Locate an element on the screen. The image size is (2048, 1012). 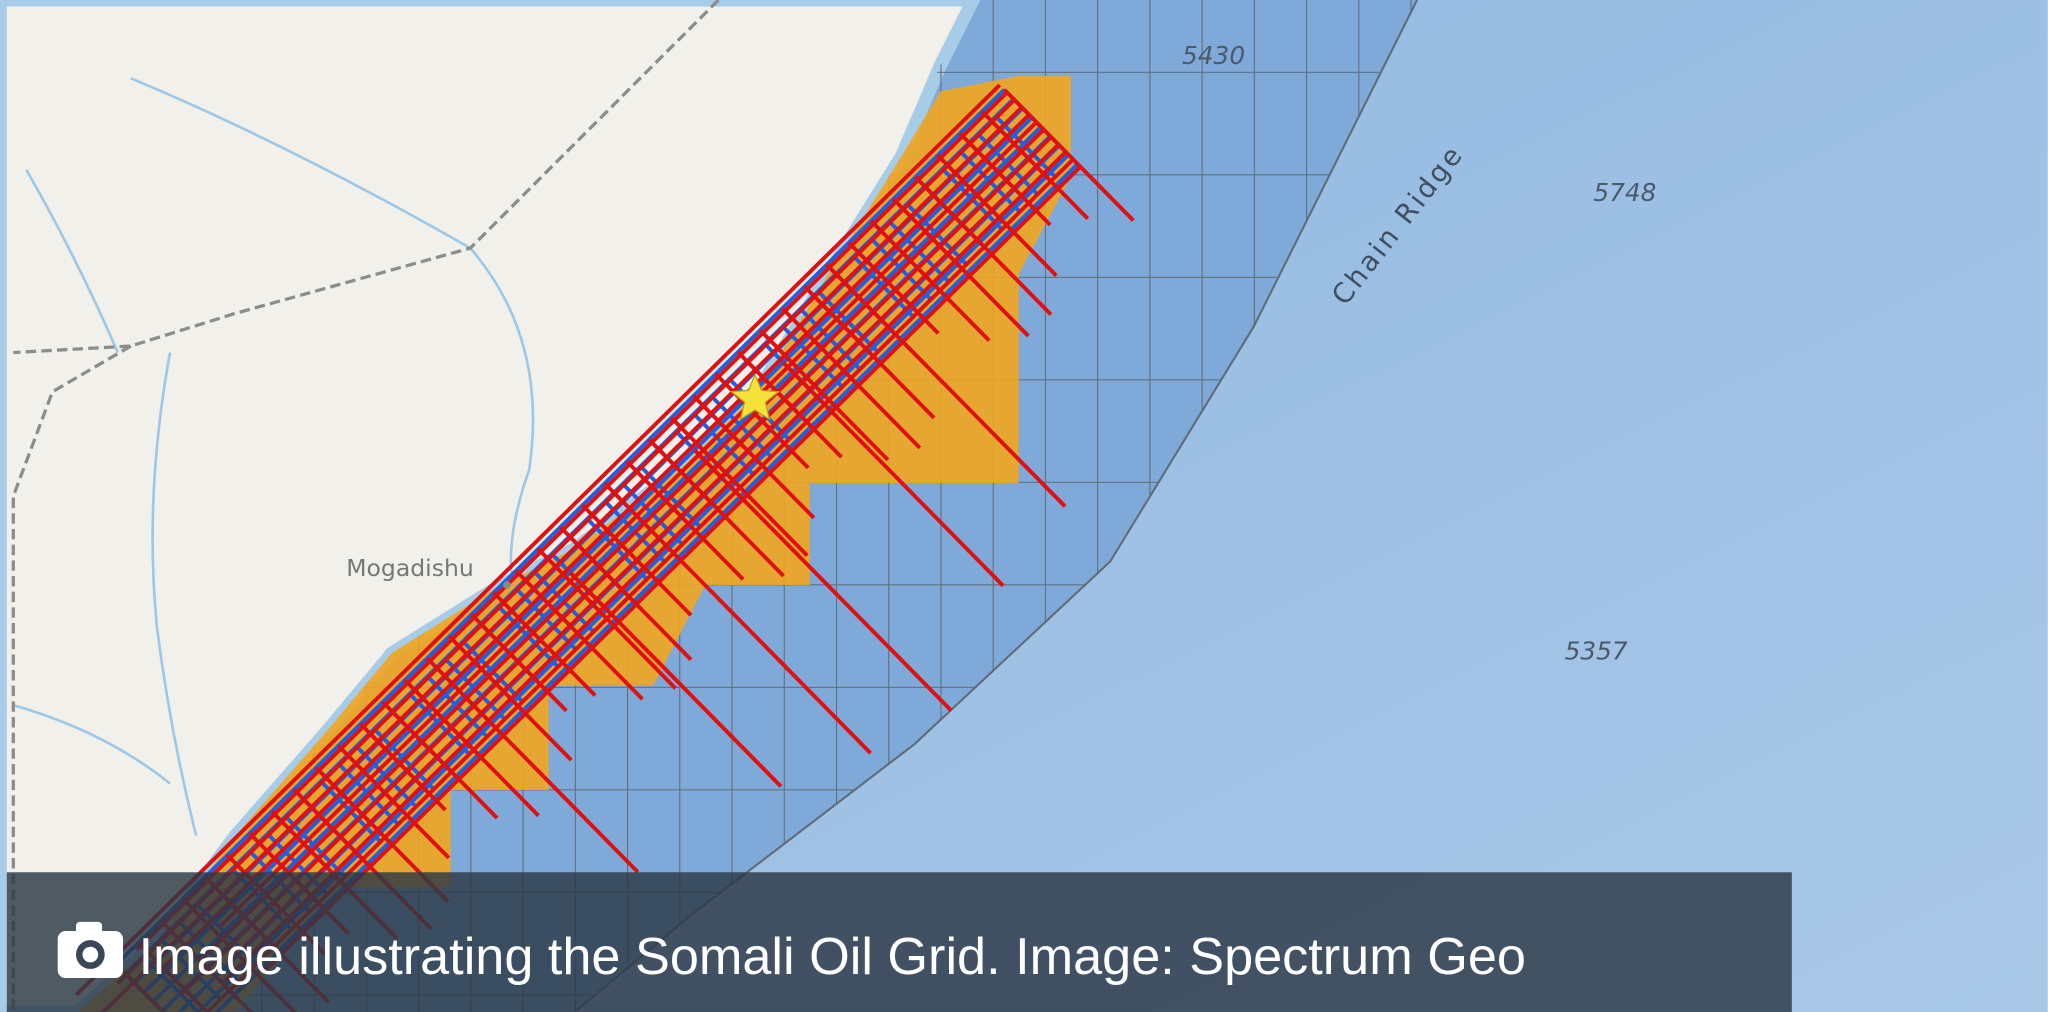
depth-label: 5357 is located at coordinates (1596, 650).